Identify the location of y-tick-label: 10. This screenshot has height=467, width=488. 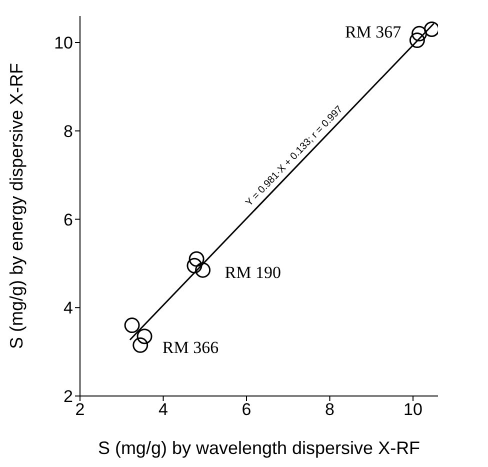
(63, 43).